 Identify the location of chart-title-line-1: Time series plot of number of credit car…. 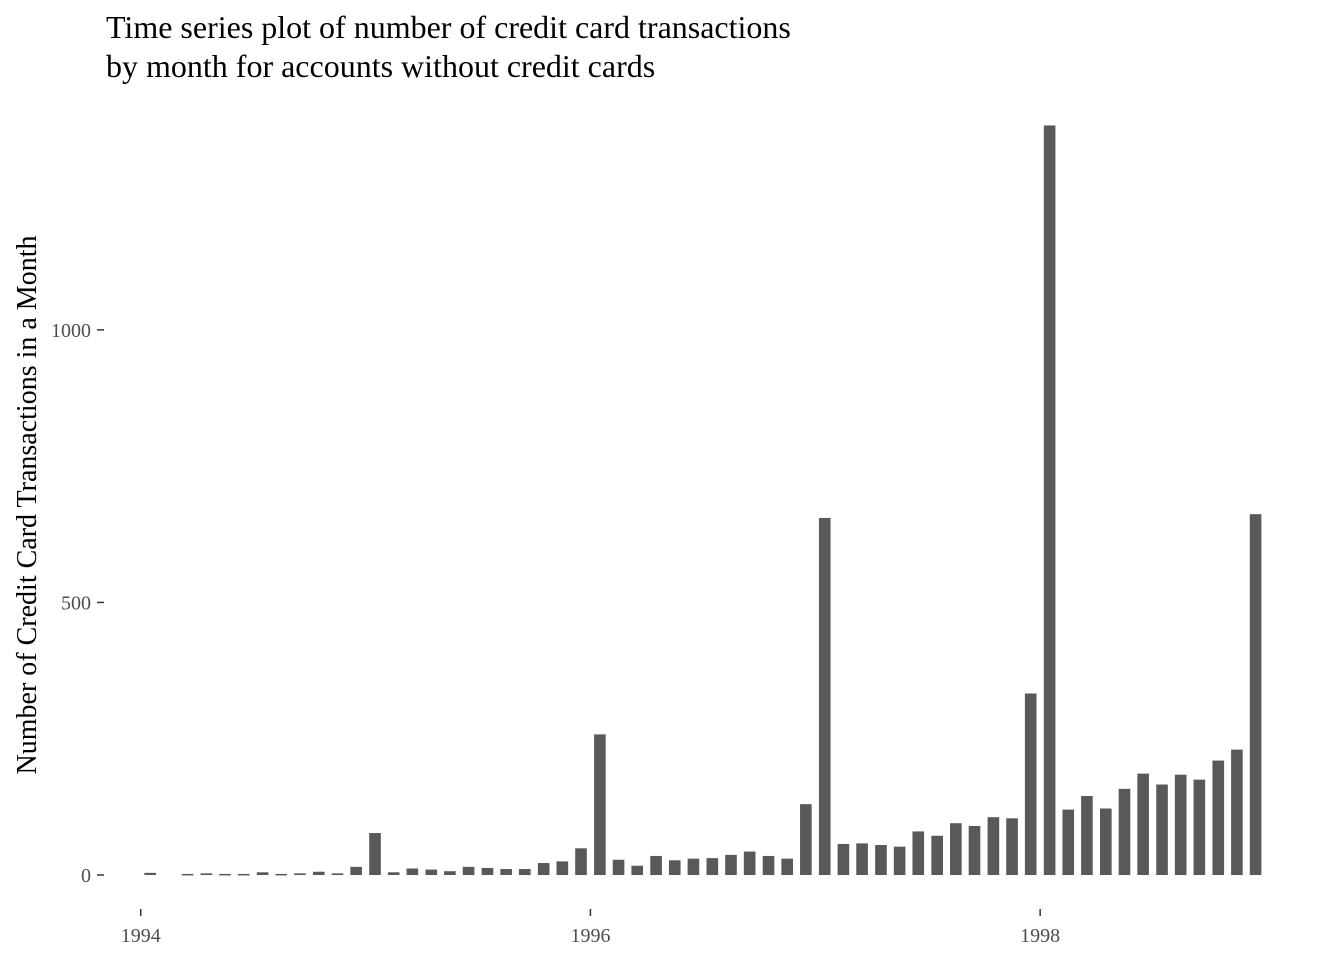
(448, 27).